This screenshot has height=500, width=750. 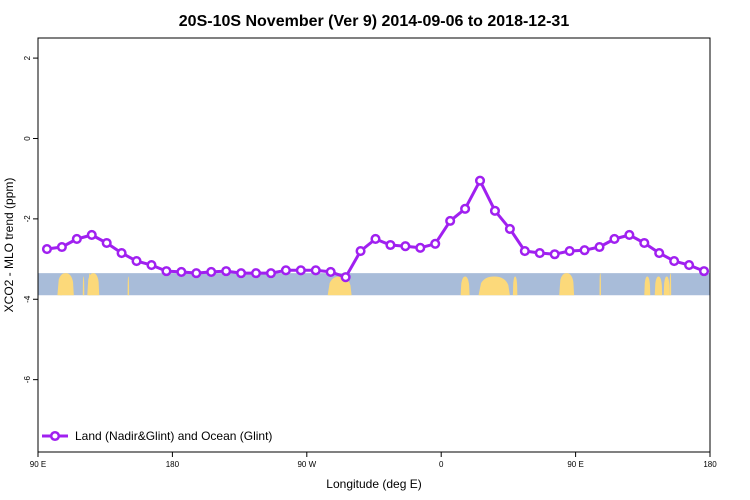 What do you see at coordinates (55, 436) in the screenshot?
I see `legend-marker` at bounding box center [55, 436].